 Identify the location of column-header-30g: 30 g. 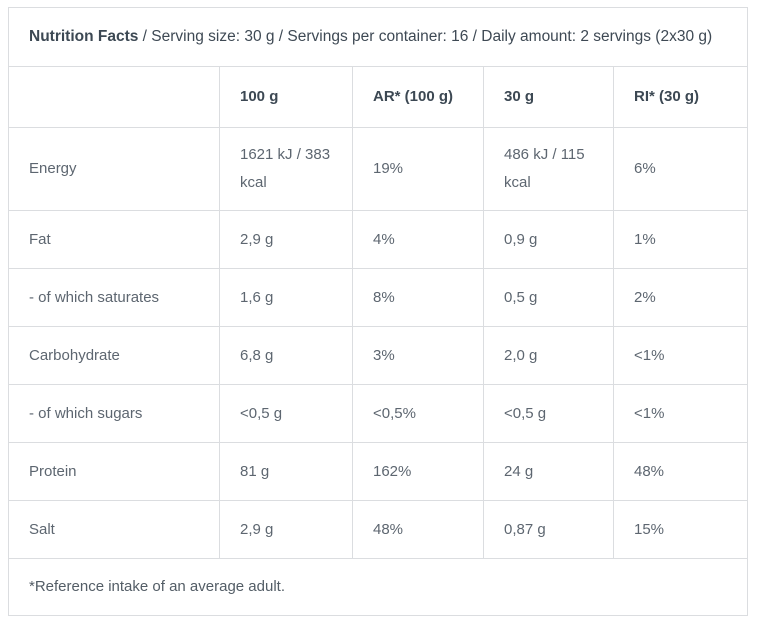
(548, 97).